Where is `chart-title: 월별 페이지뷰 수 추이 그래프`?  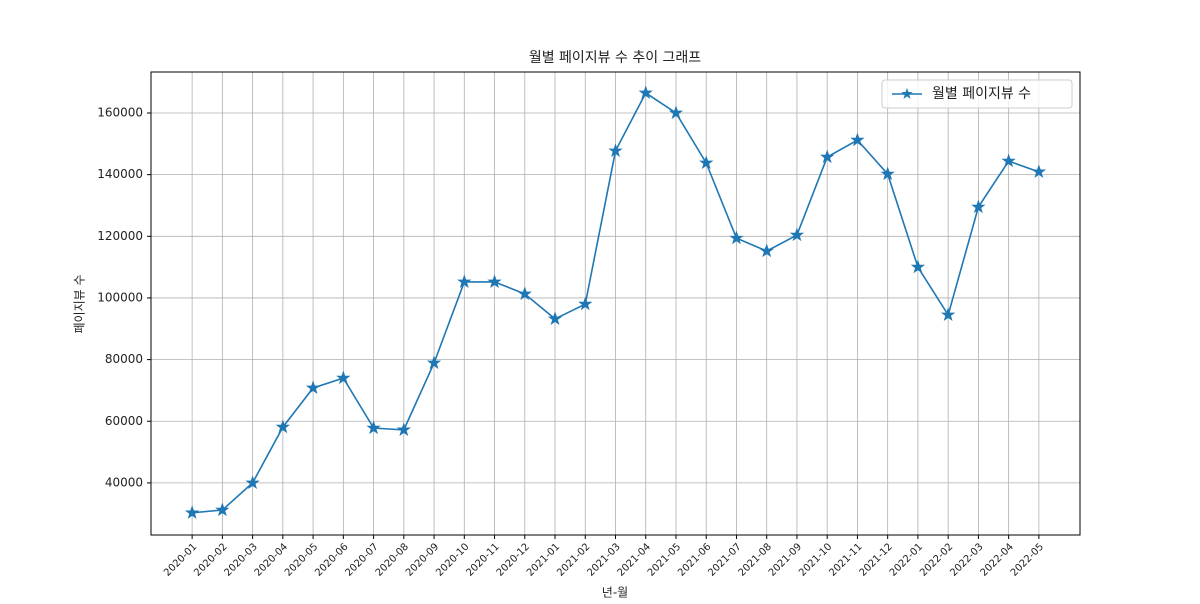
chart-title: 월별 페이지뷰 수 추이 그래프 is located at coordinates (615, 58).